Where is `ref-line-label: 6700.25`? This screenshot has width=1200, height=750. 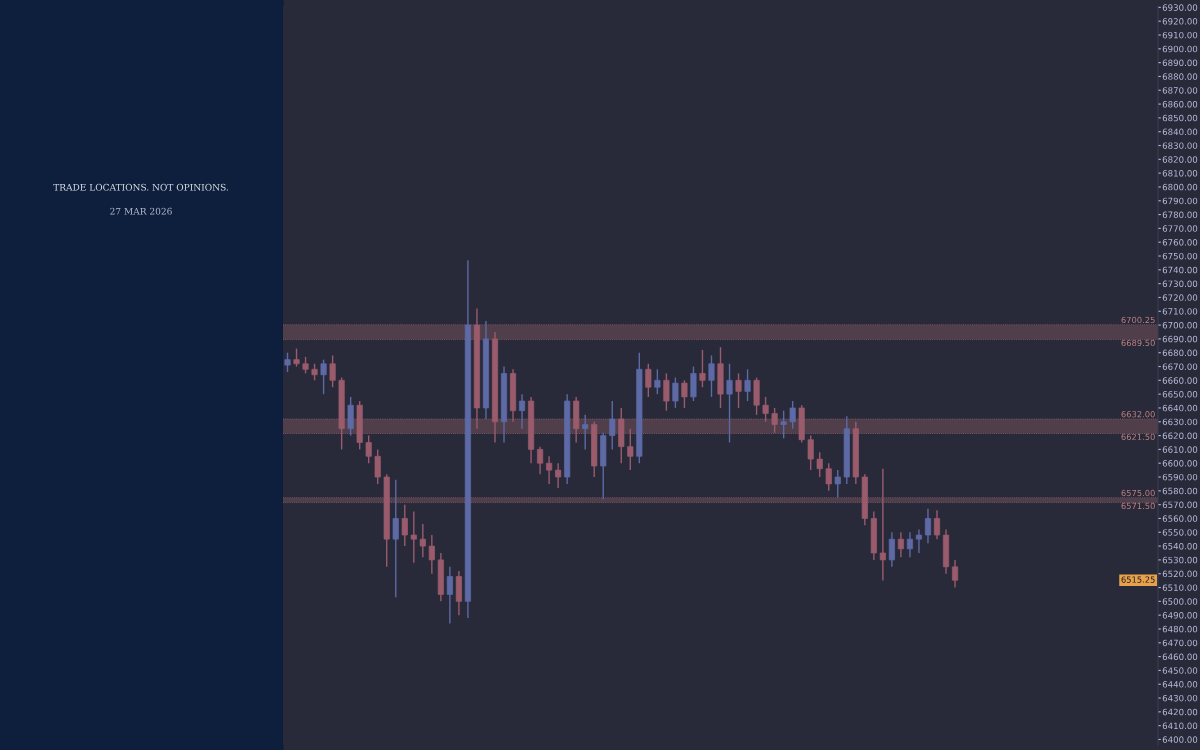
ref-line-label: 6700.25 is located at coordinates (1138, 320).